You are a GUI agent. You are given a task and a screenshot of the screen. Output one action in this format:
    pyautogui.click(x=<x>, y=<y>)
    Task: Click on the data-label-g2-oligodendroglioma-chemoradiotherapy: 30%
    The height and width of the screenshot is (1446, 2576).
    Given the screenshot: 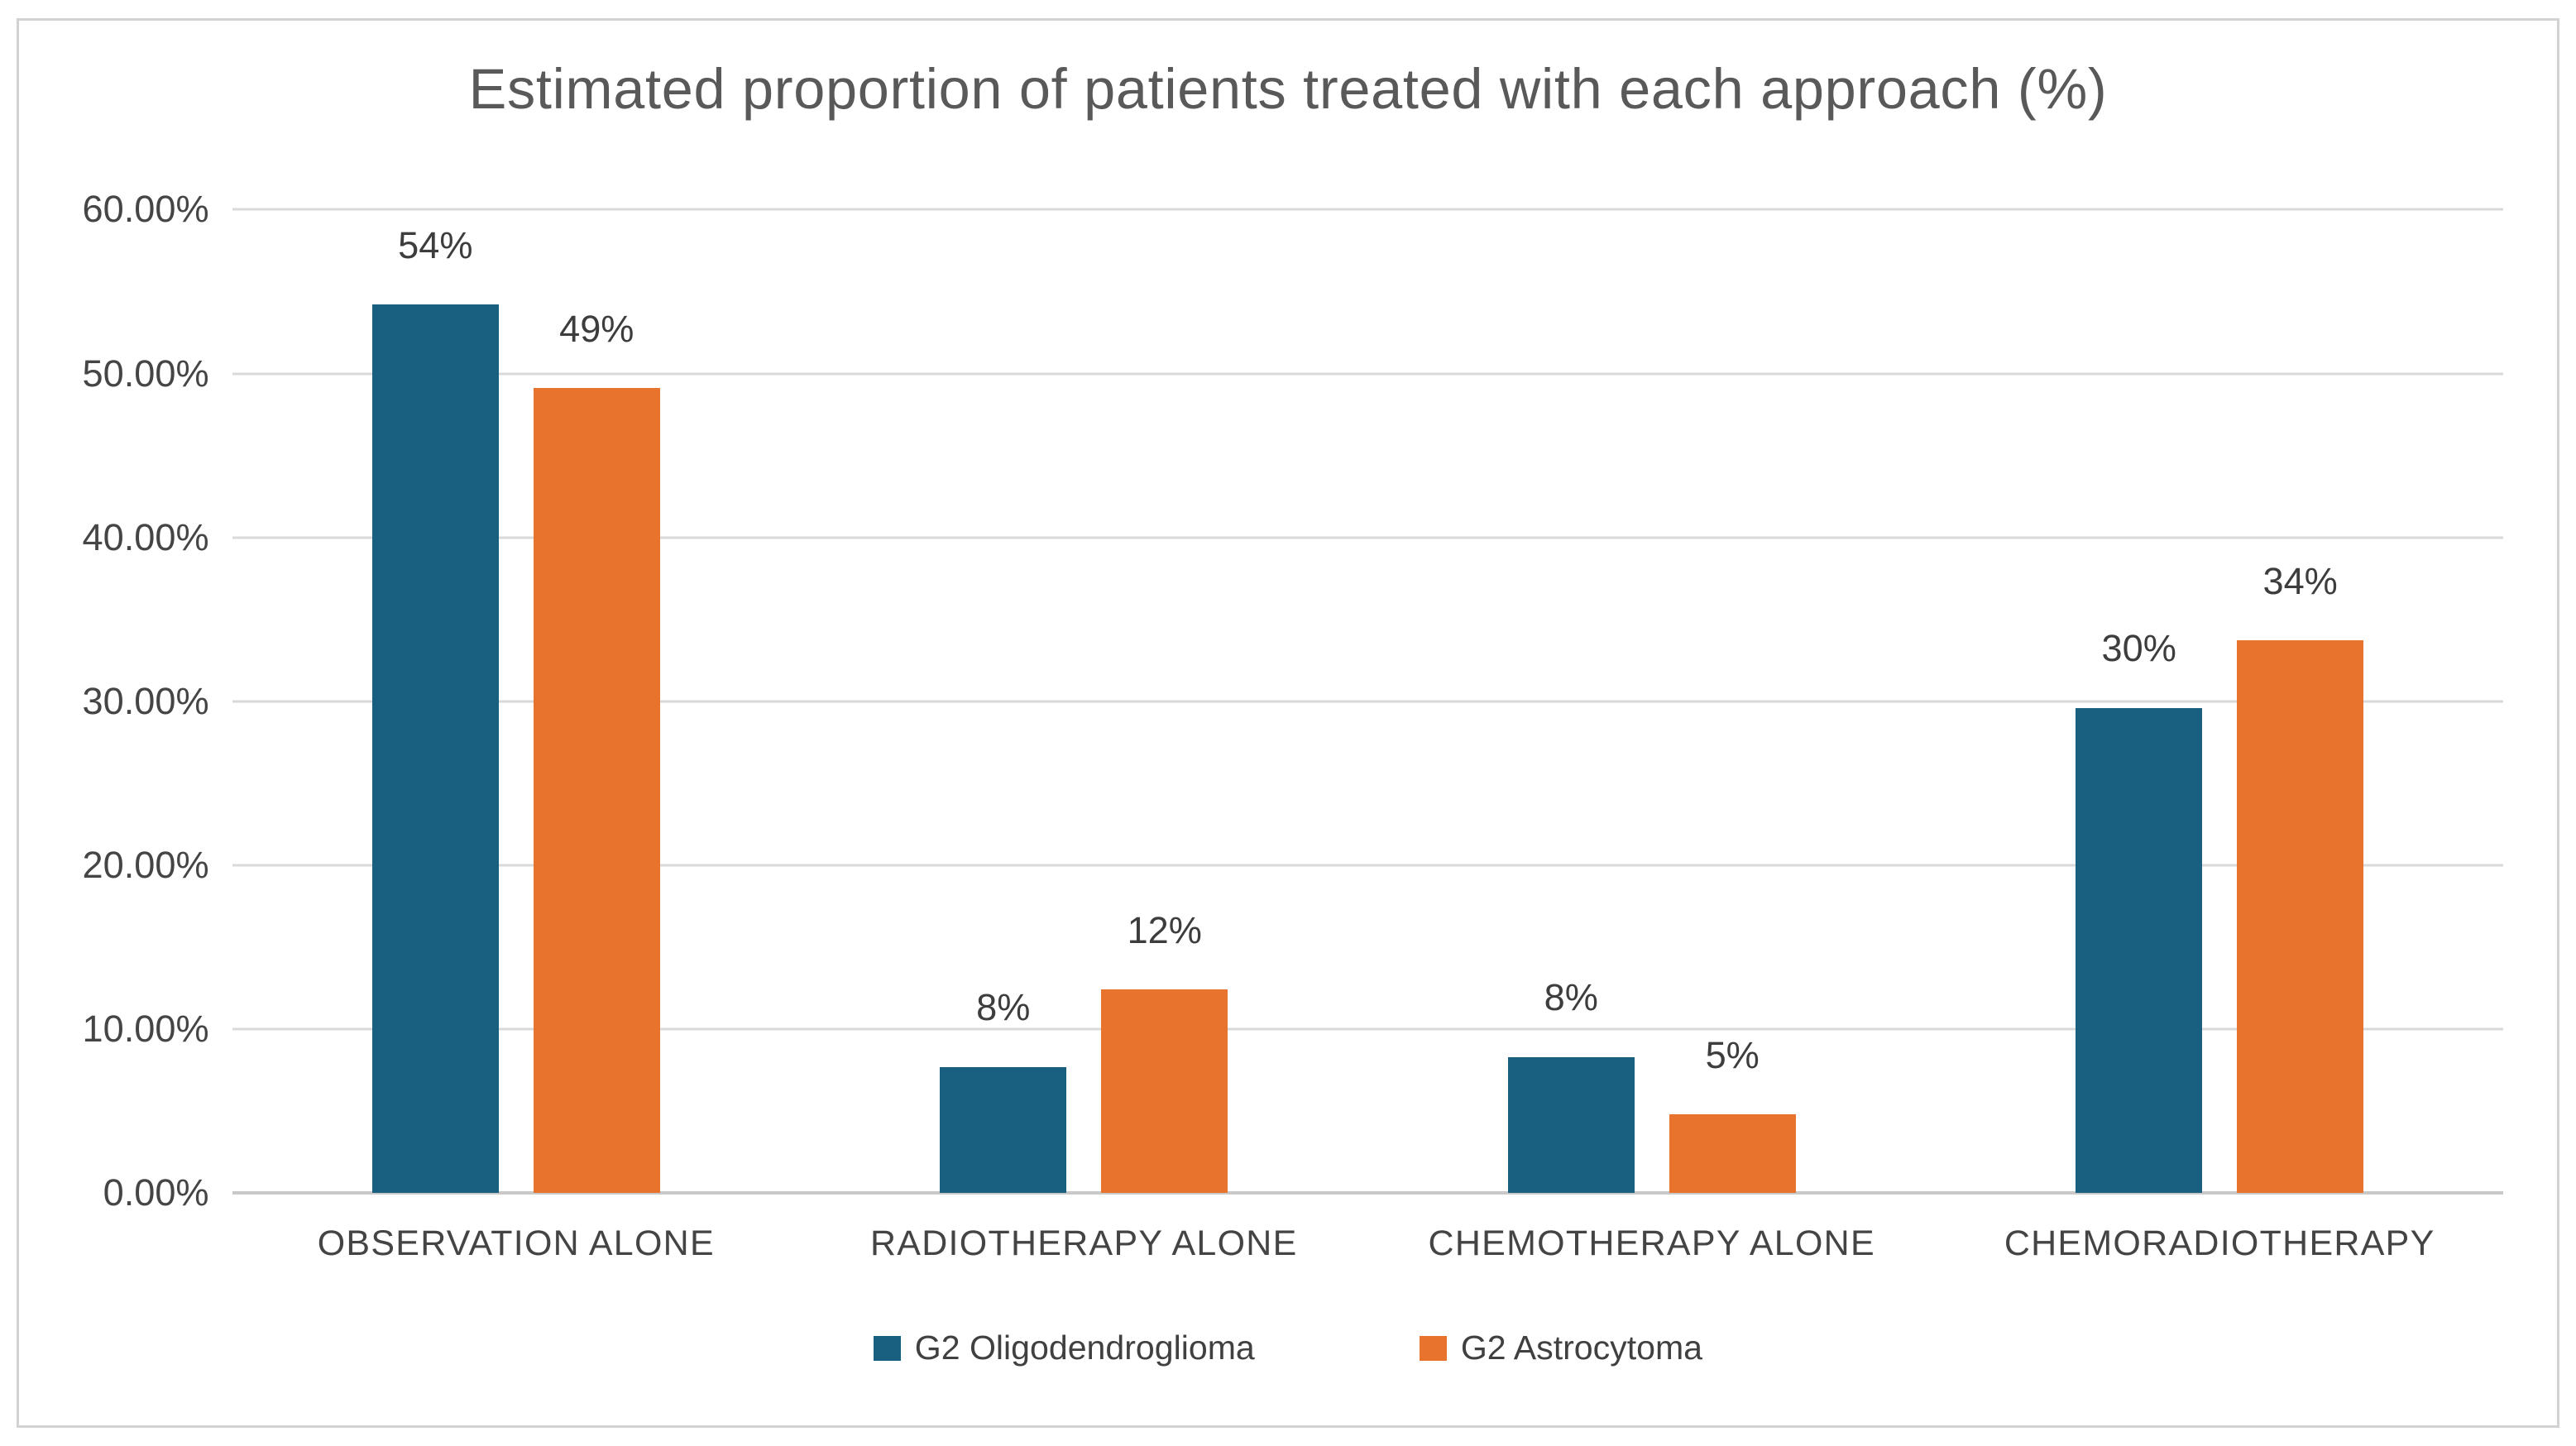 What is the action you would take?
    pyautogui.click(x=2139, y=648)
    